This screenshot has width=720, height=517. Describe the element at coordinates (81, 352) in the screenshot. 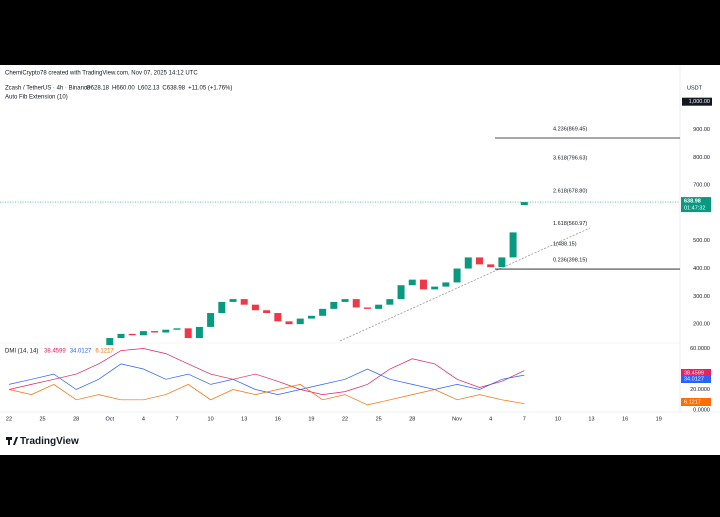

I see `legend-value: 34.0127` at that location.